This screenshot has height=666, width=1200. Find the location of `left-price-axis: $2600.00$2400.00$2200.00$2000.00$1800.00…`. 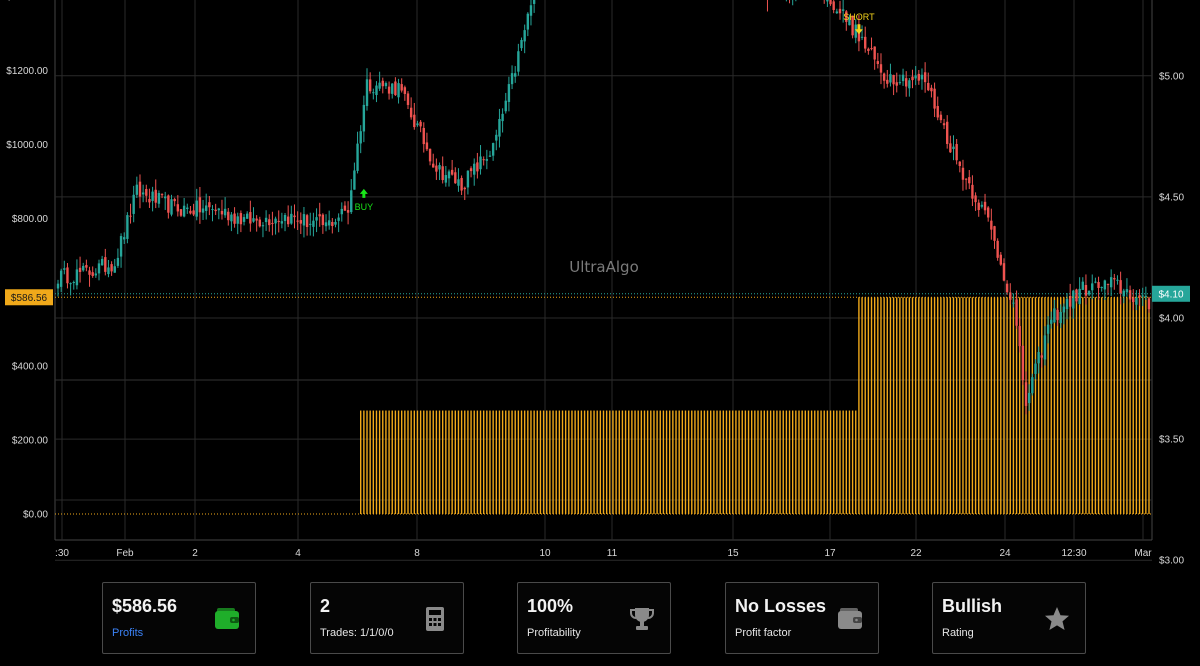

left-price-axis: $2600.00$2400.00$2200.00$2000.00$1800.00… is located at coordinates (29, 260).